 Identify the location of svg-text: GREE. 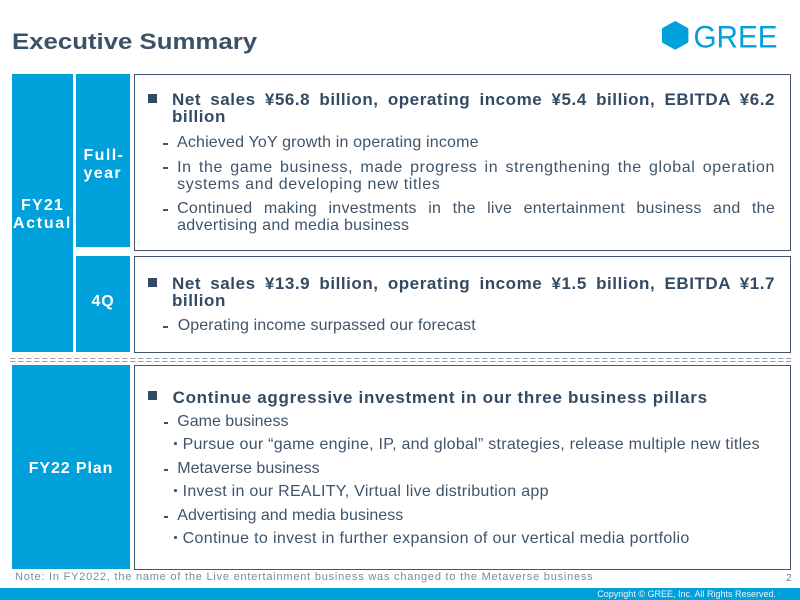
(736, 37).